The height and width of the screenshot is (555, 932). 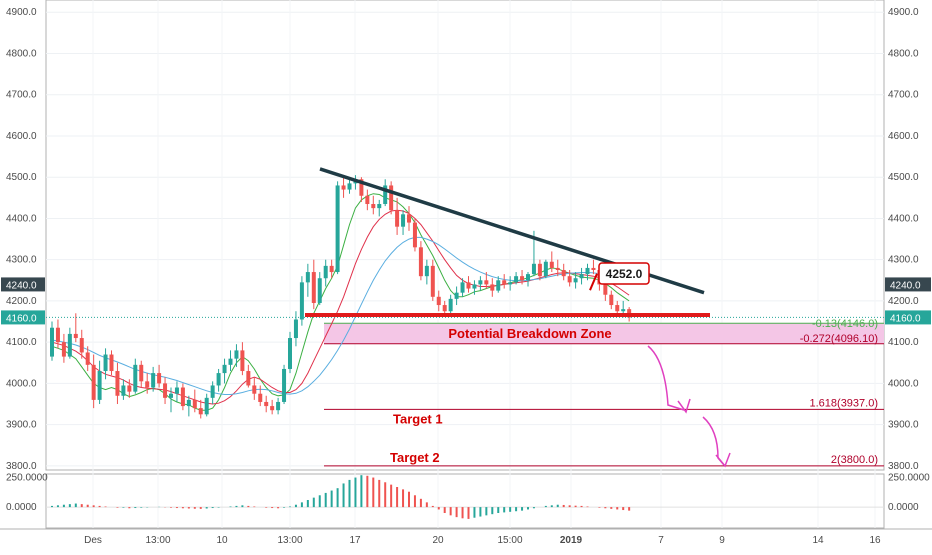 What do you see at coordinates (903, 53) in the screenshot?
I see `price-tick-label-right: 4800.0` at bounding box center [903, 53].